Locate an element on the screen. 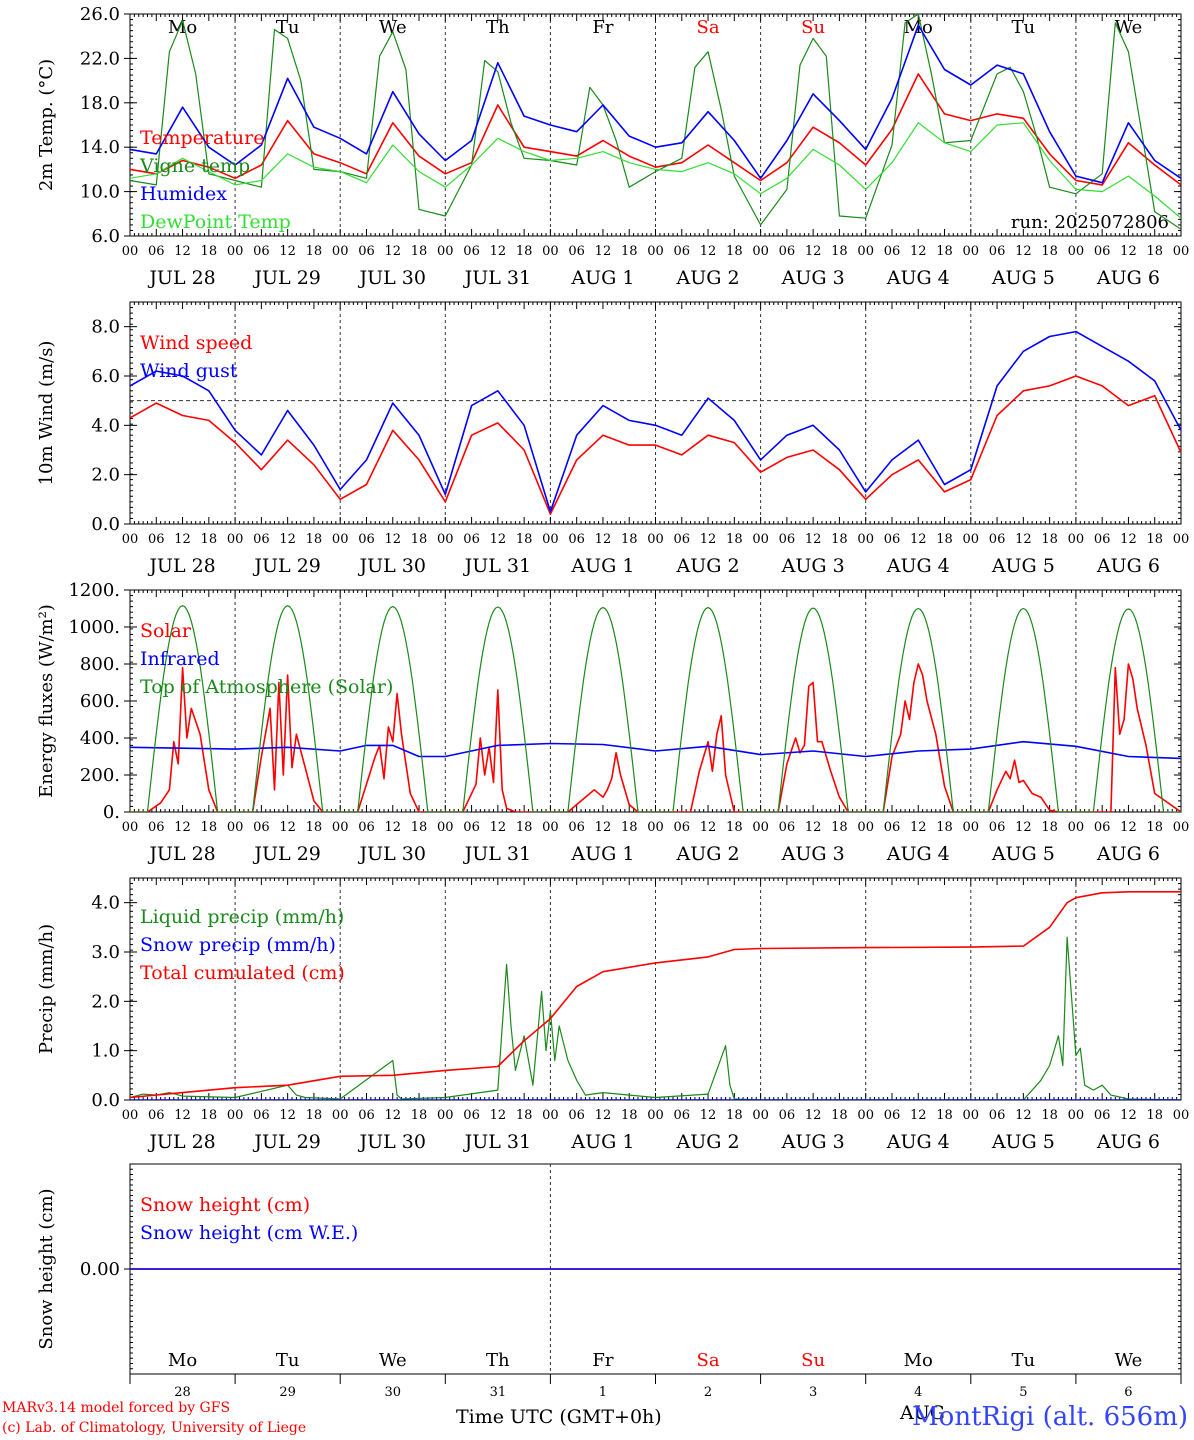 The image size is (1194, 1440). day-label: JUL 31 is located at coordinates (497, 566).